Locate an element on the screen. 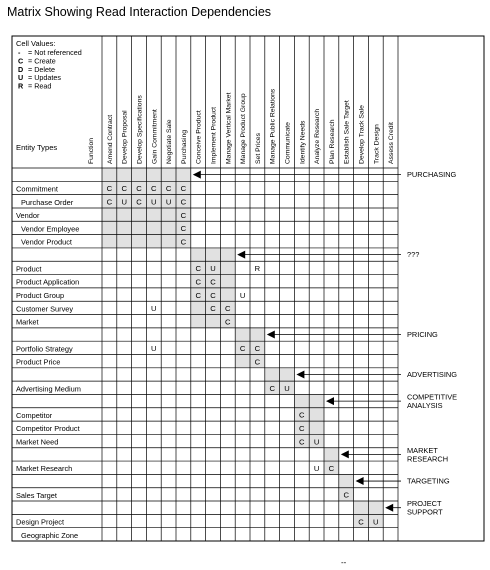 Image resolution: width=490 pixels, height=570 pixels. group-label: ??? is located at coordinates (413, 254).